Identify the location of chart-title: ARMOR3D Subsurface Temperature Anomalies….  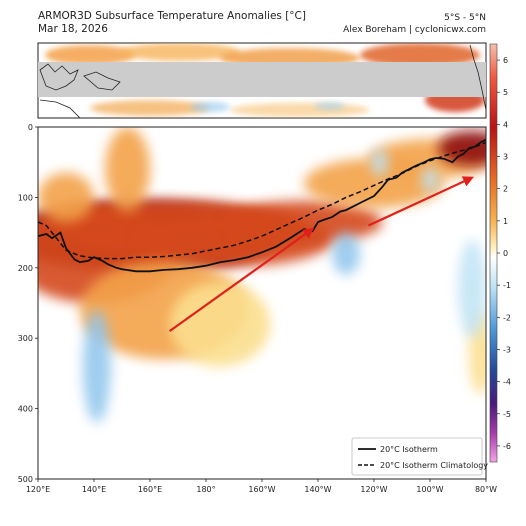
(172, 16).